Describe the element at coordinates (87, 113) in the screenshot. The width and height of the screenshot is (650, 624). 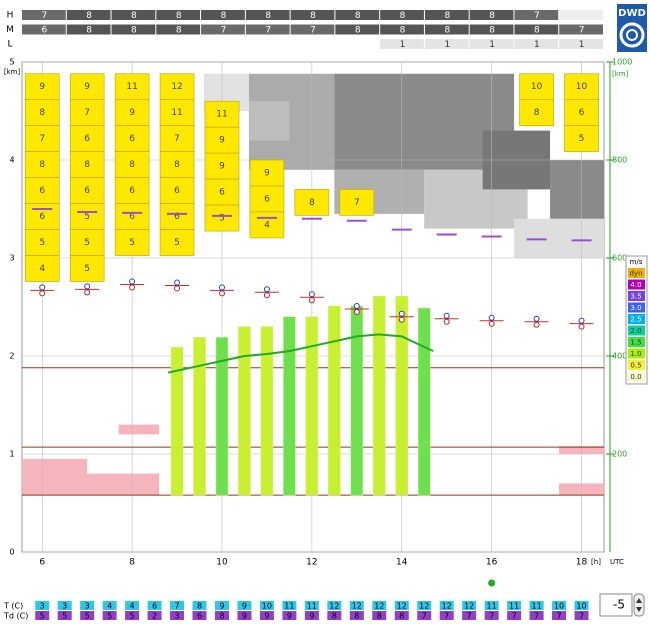
I see `cloud-value: 7` at that location.